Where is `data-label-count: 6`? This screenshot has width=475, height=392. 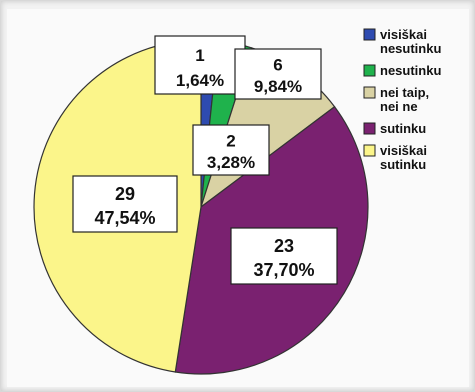
data-label-count: 6 is located at coordinates (277, 65).